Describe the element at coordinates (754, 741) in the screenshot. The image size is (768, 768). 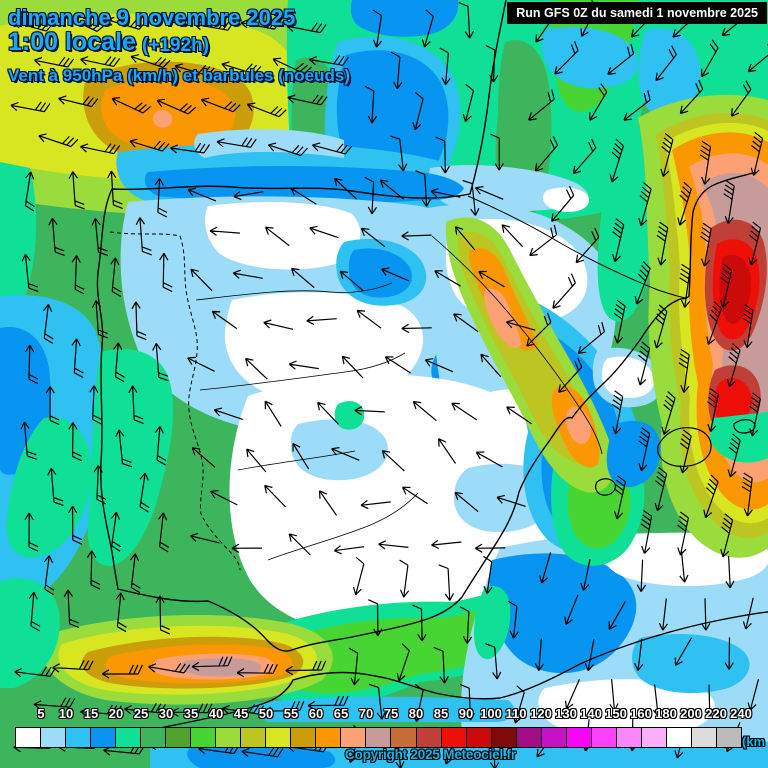
I see `scale-unit-label: (km` at that location.